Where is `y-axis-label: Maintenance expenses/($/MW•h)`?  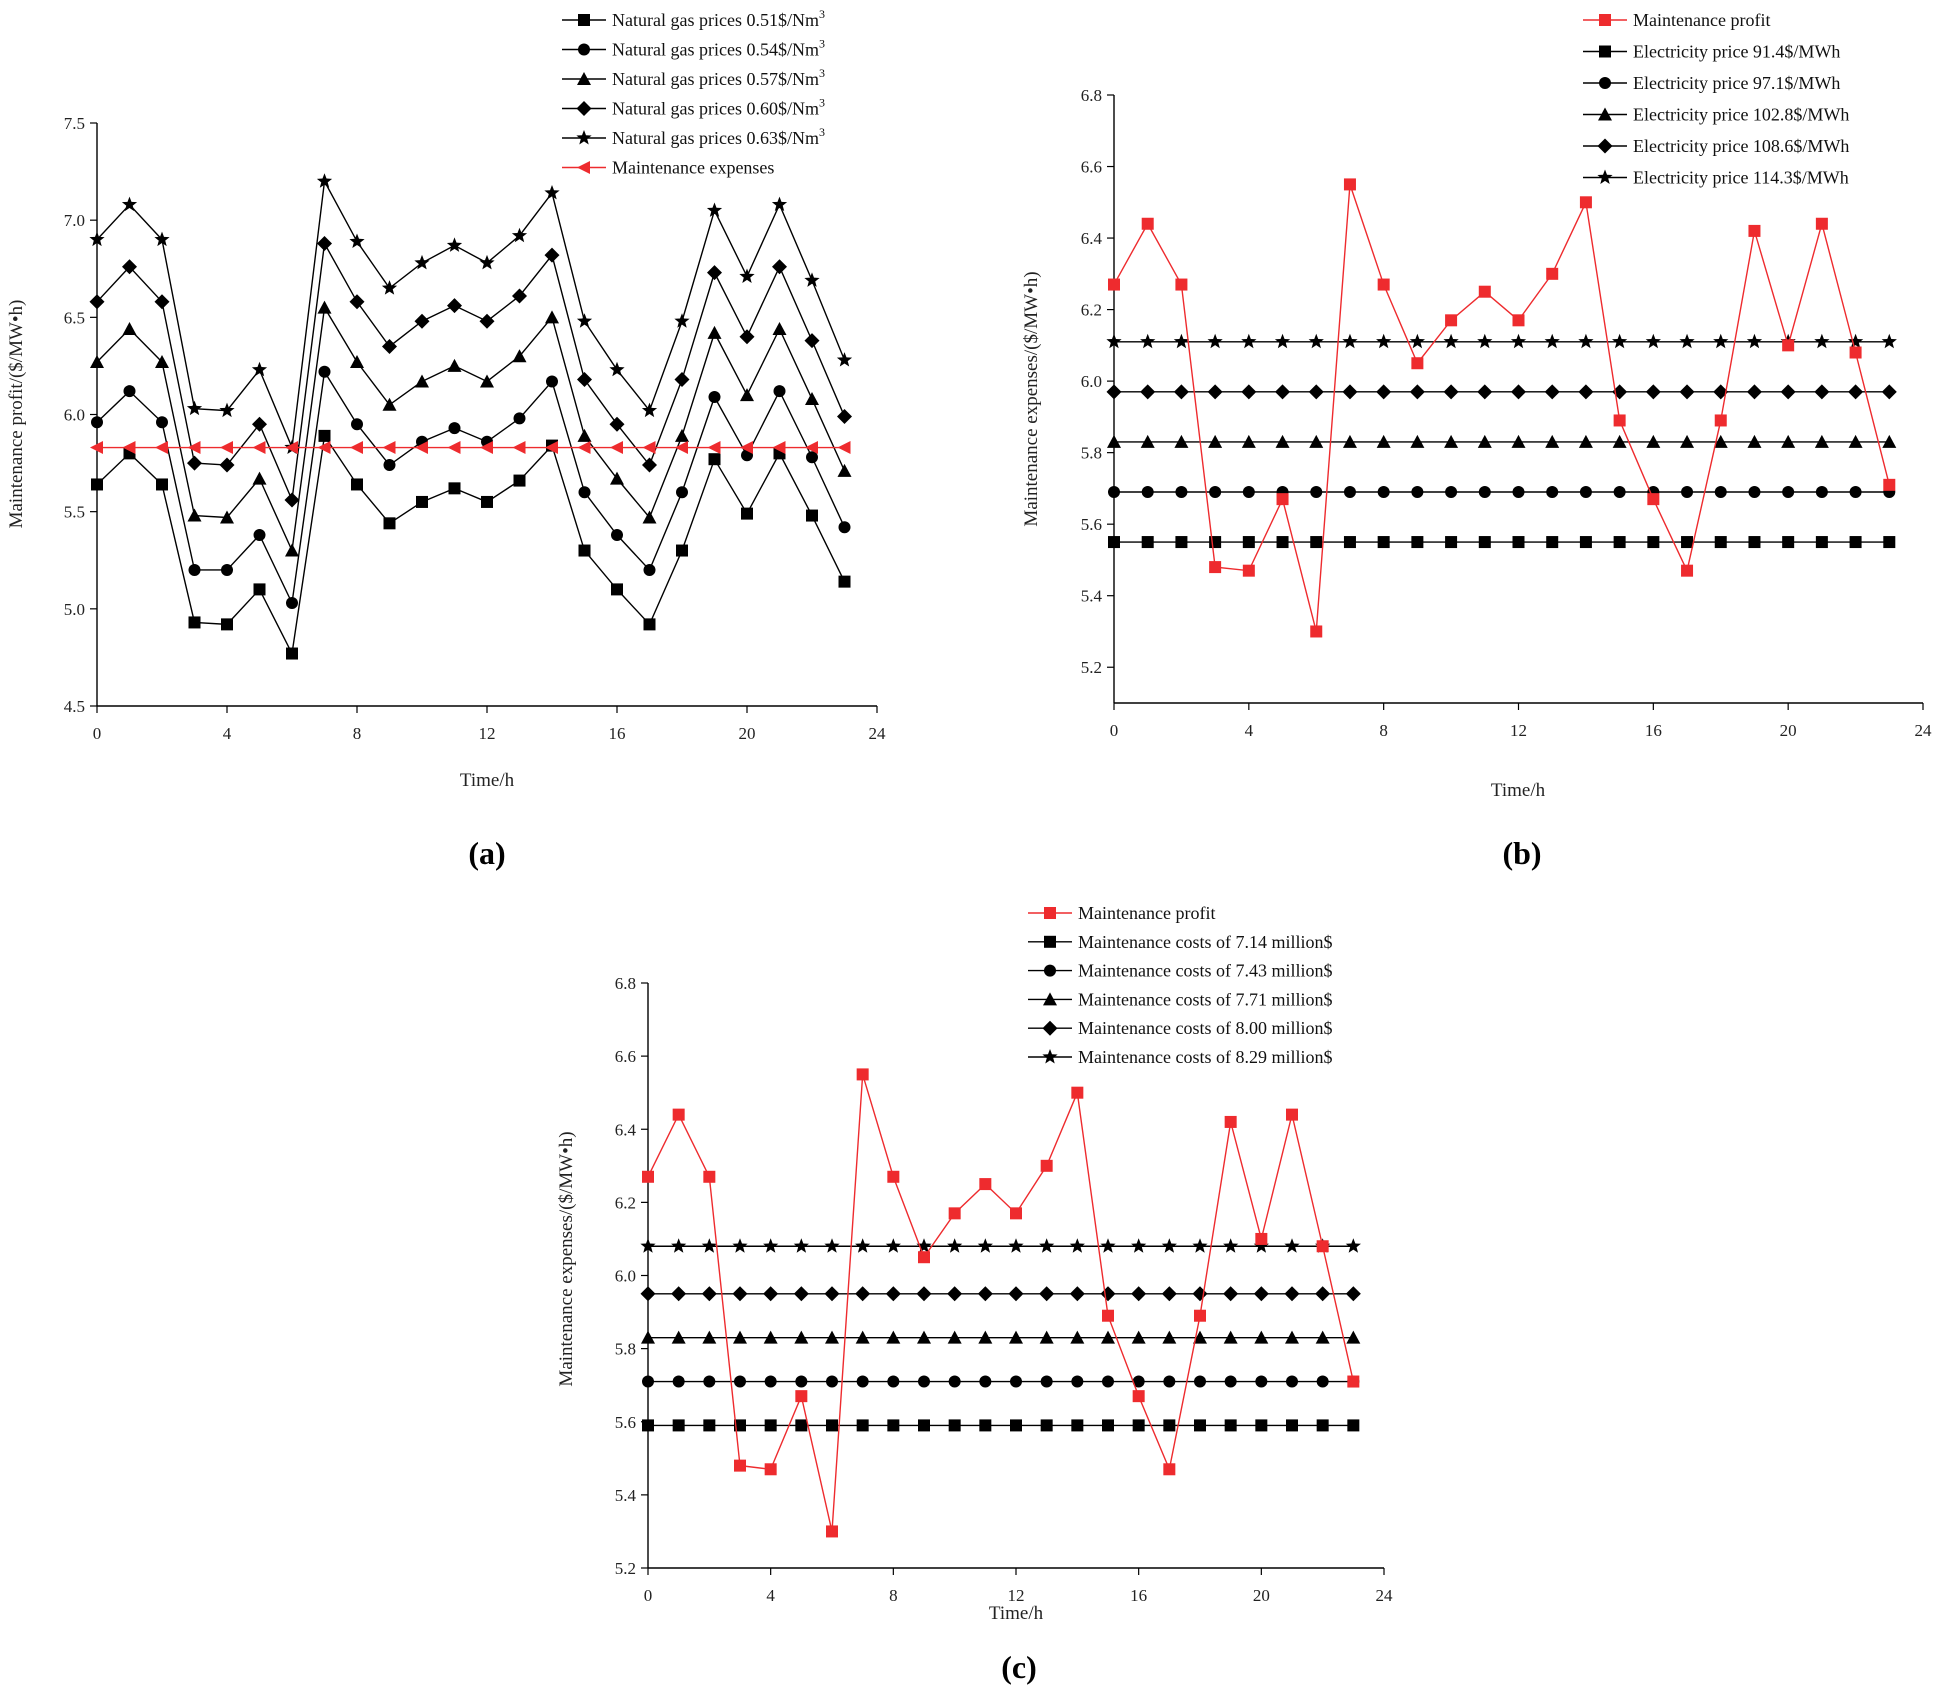 y-axis-label: Maintenance expenses/($/MW•h) is located at coordinates (566, 1258).